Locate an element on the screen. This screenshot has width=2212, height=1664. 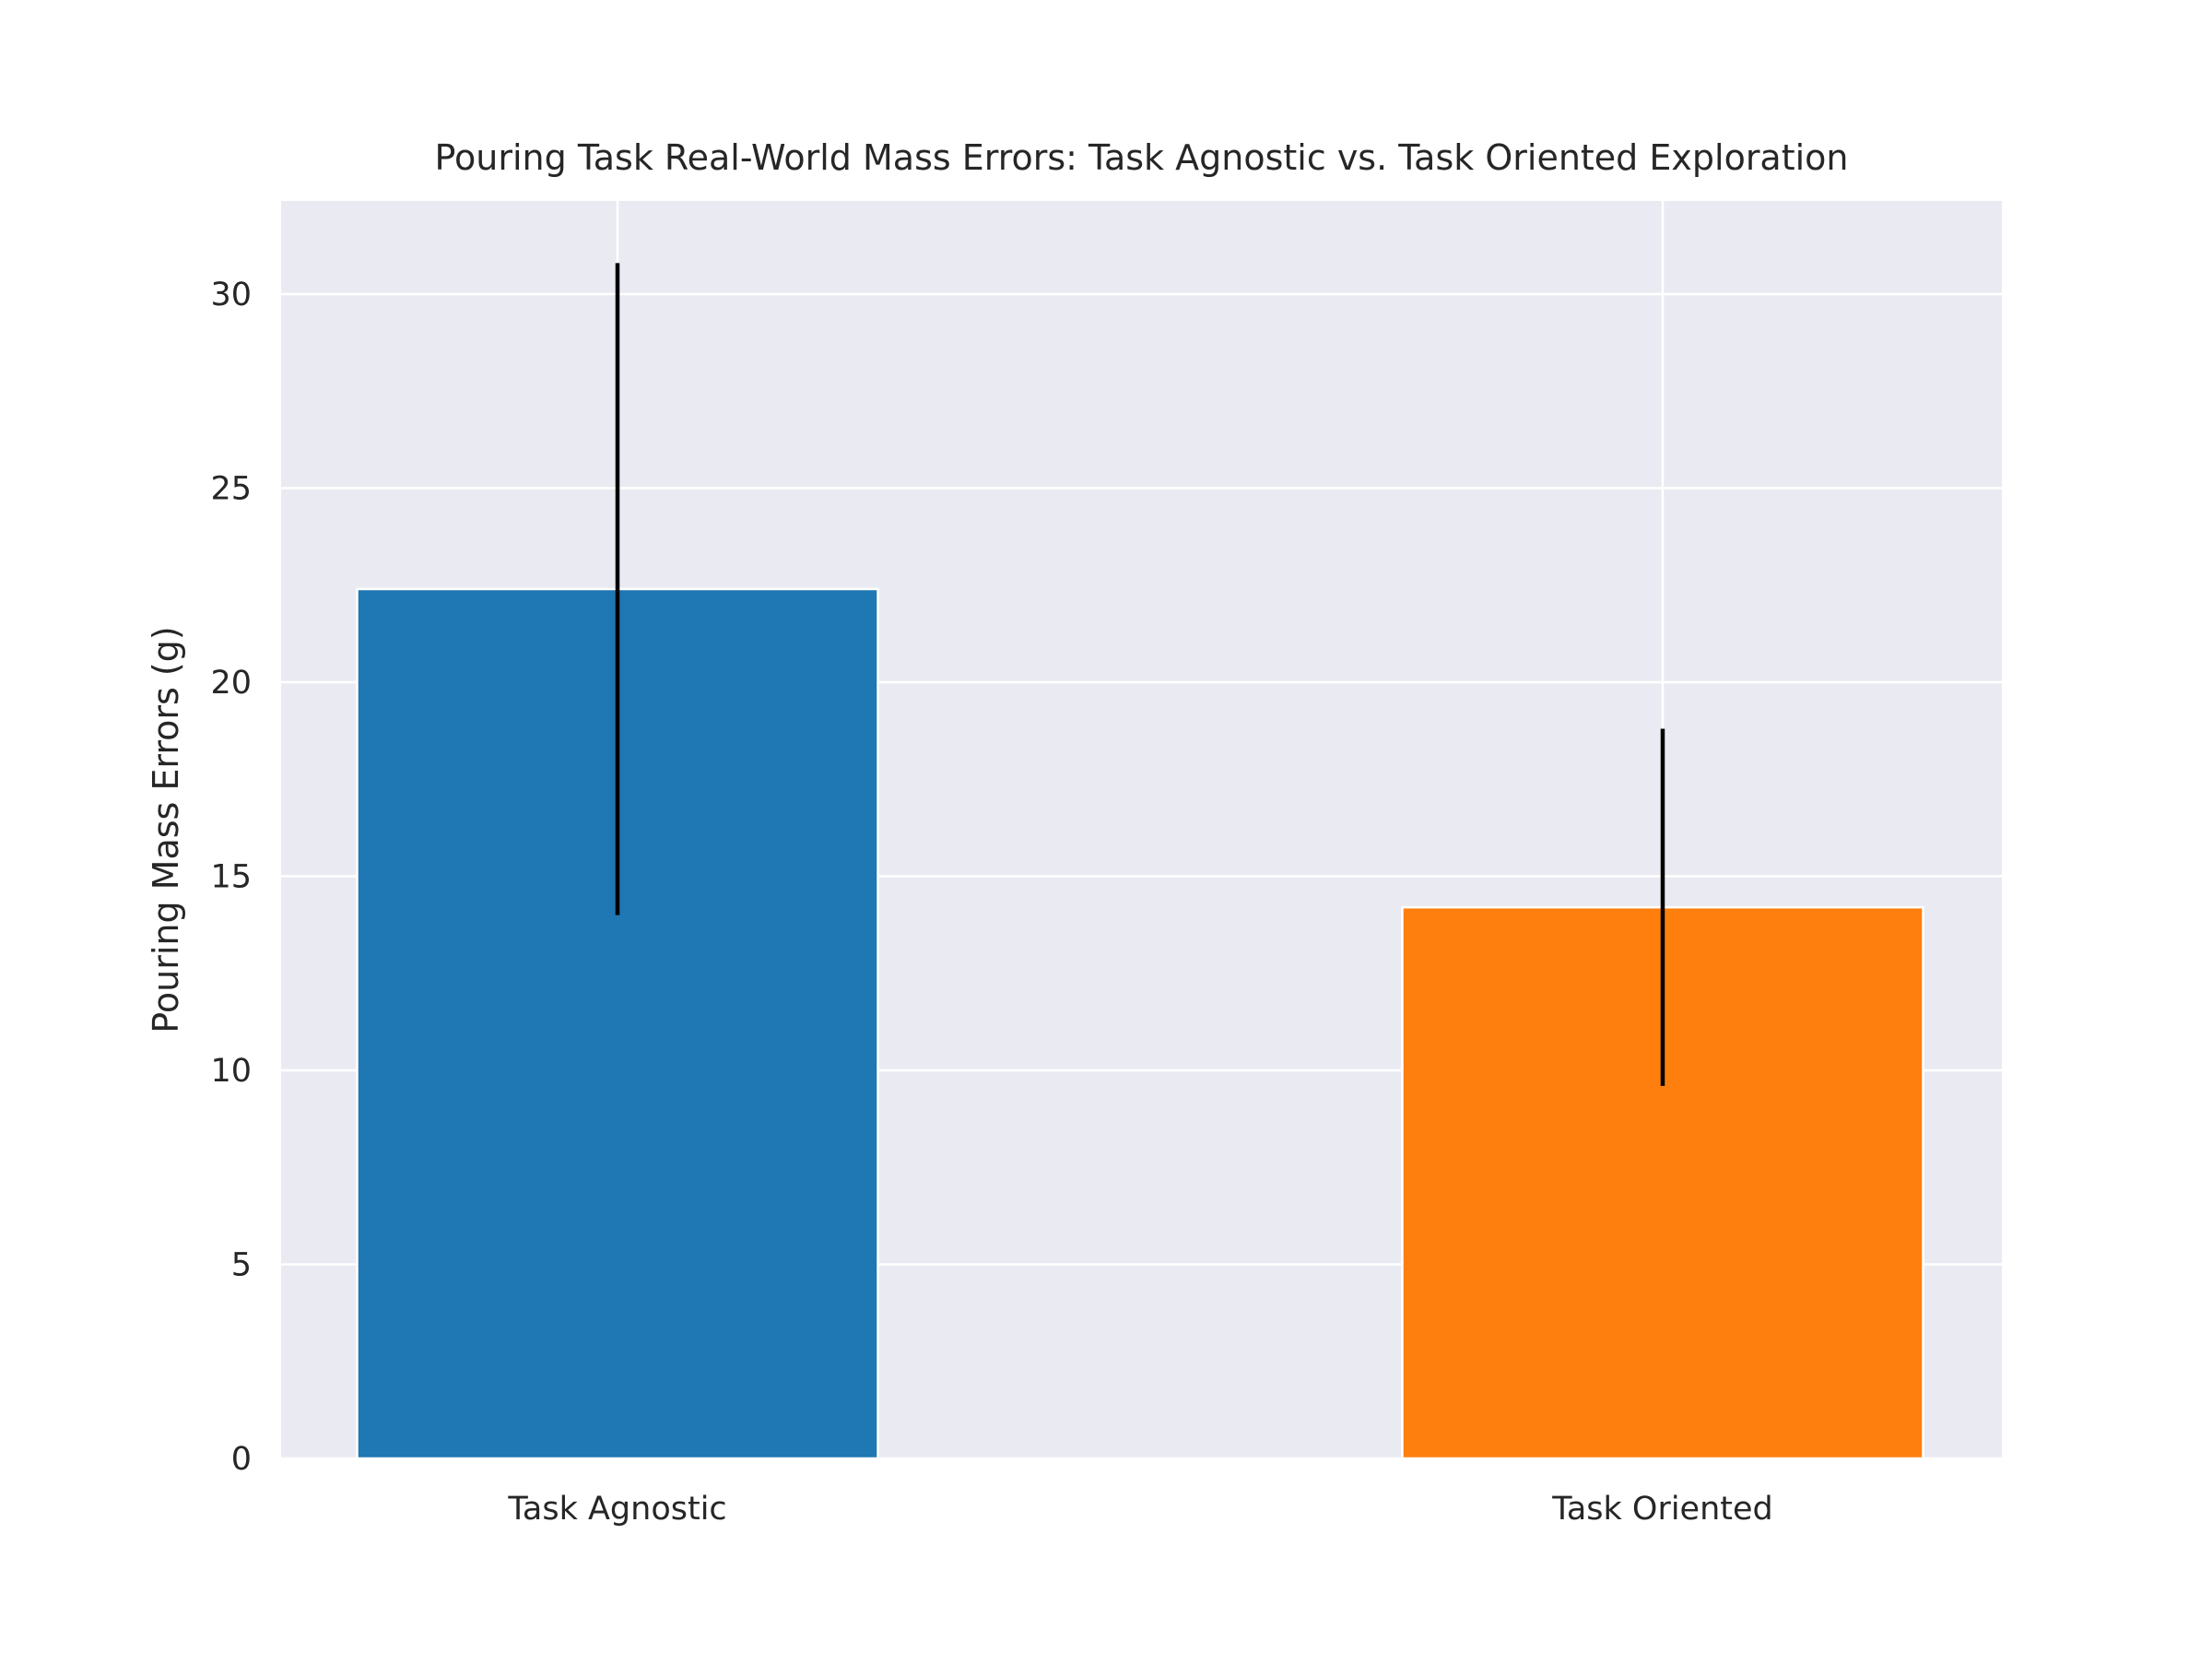
y-tick-label: 30 is located at coordinates (231, 295).